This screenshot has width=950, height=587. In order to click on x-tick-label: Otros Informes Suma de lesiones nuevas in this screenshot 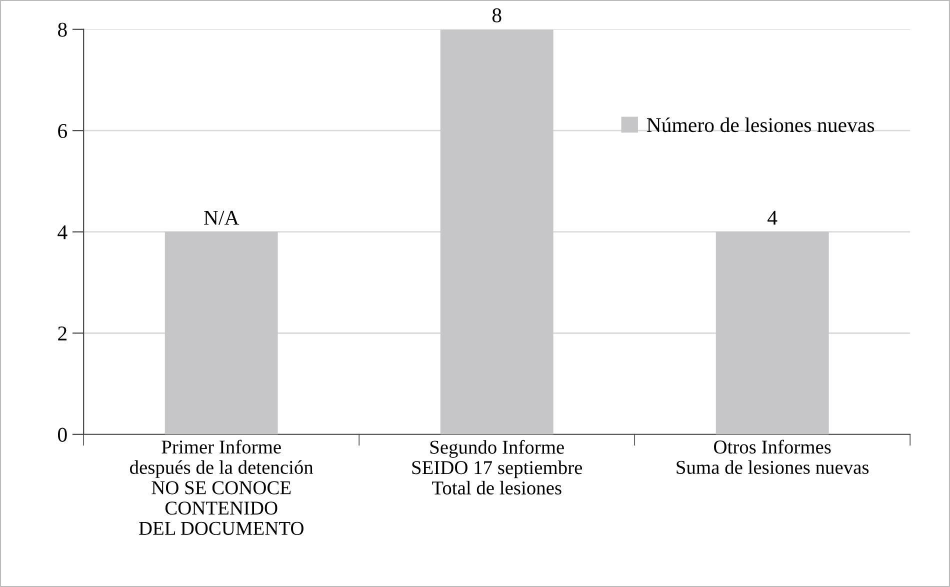, I will do `click(772, 457)`.